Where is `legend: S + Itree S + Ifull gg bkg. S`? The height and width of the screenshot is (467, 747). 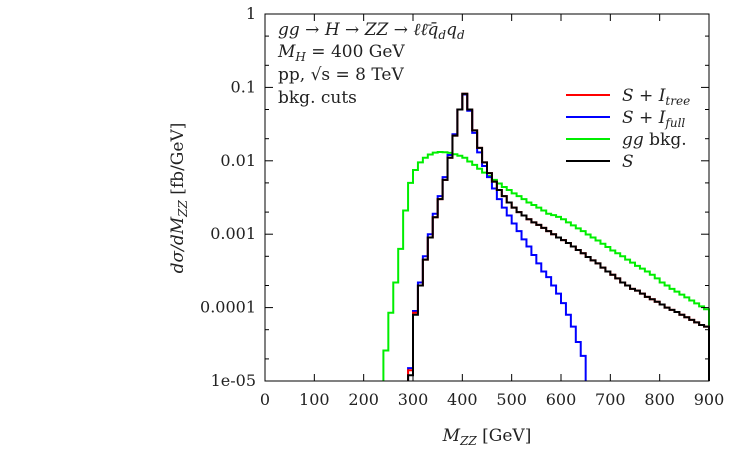 legend: S + Itree S + Ifull gg bkg. S is located at coordinates (628, 129).